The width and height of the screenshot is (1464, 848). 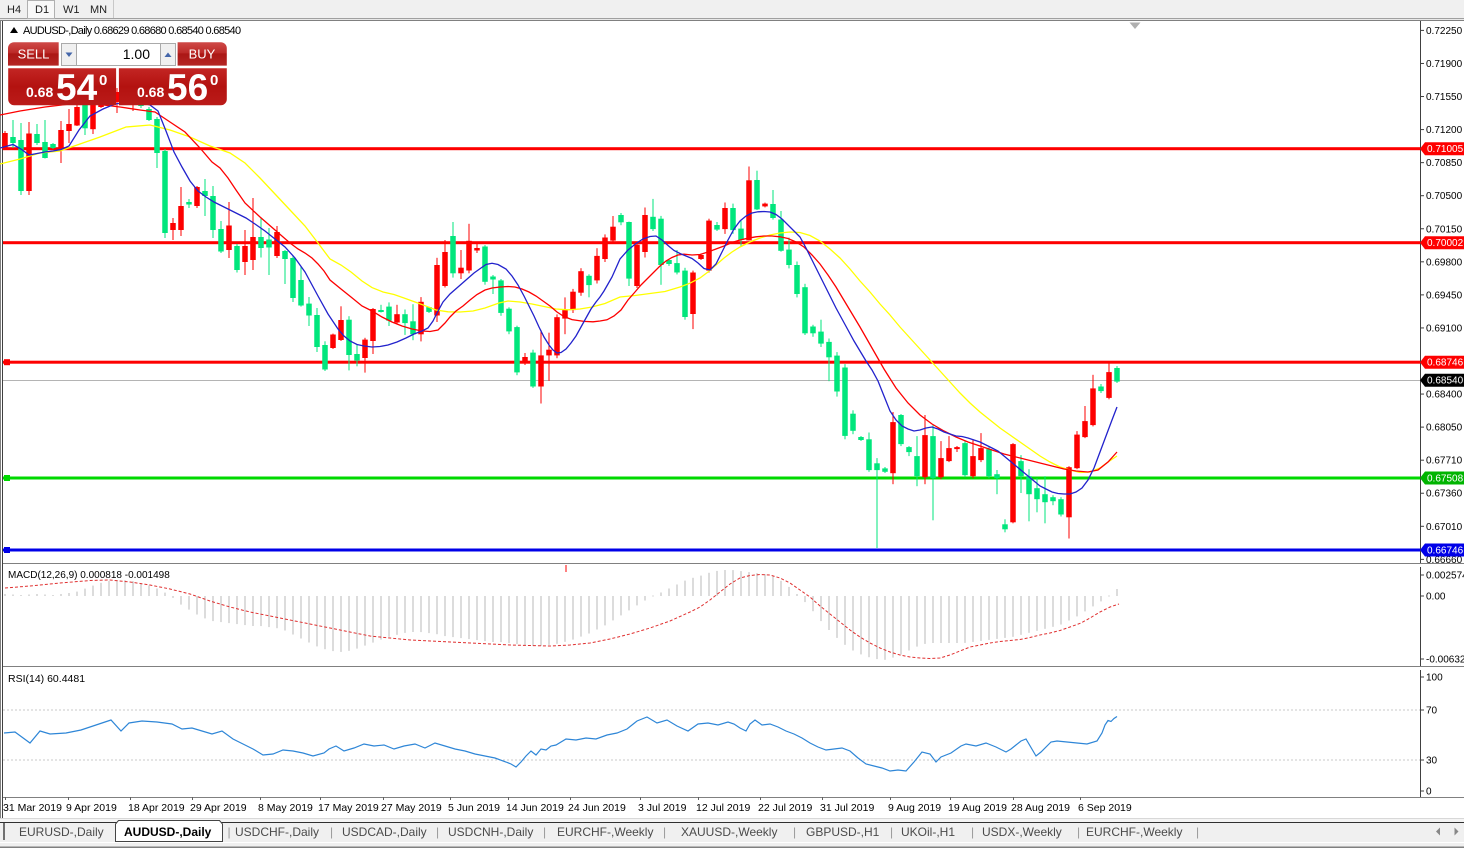 I want to click on svg-text: AUDUSD-,Daily, so click(x=168, y=832).